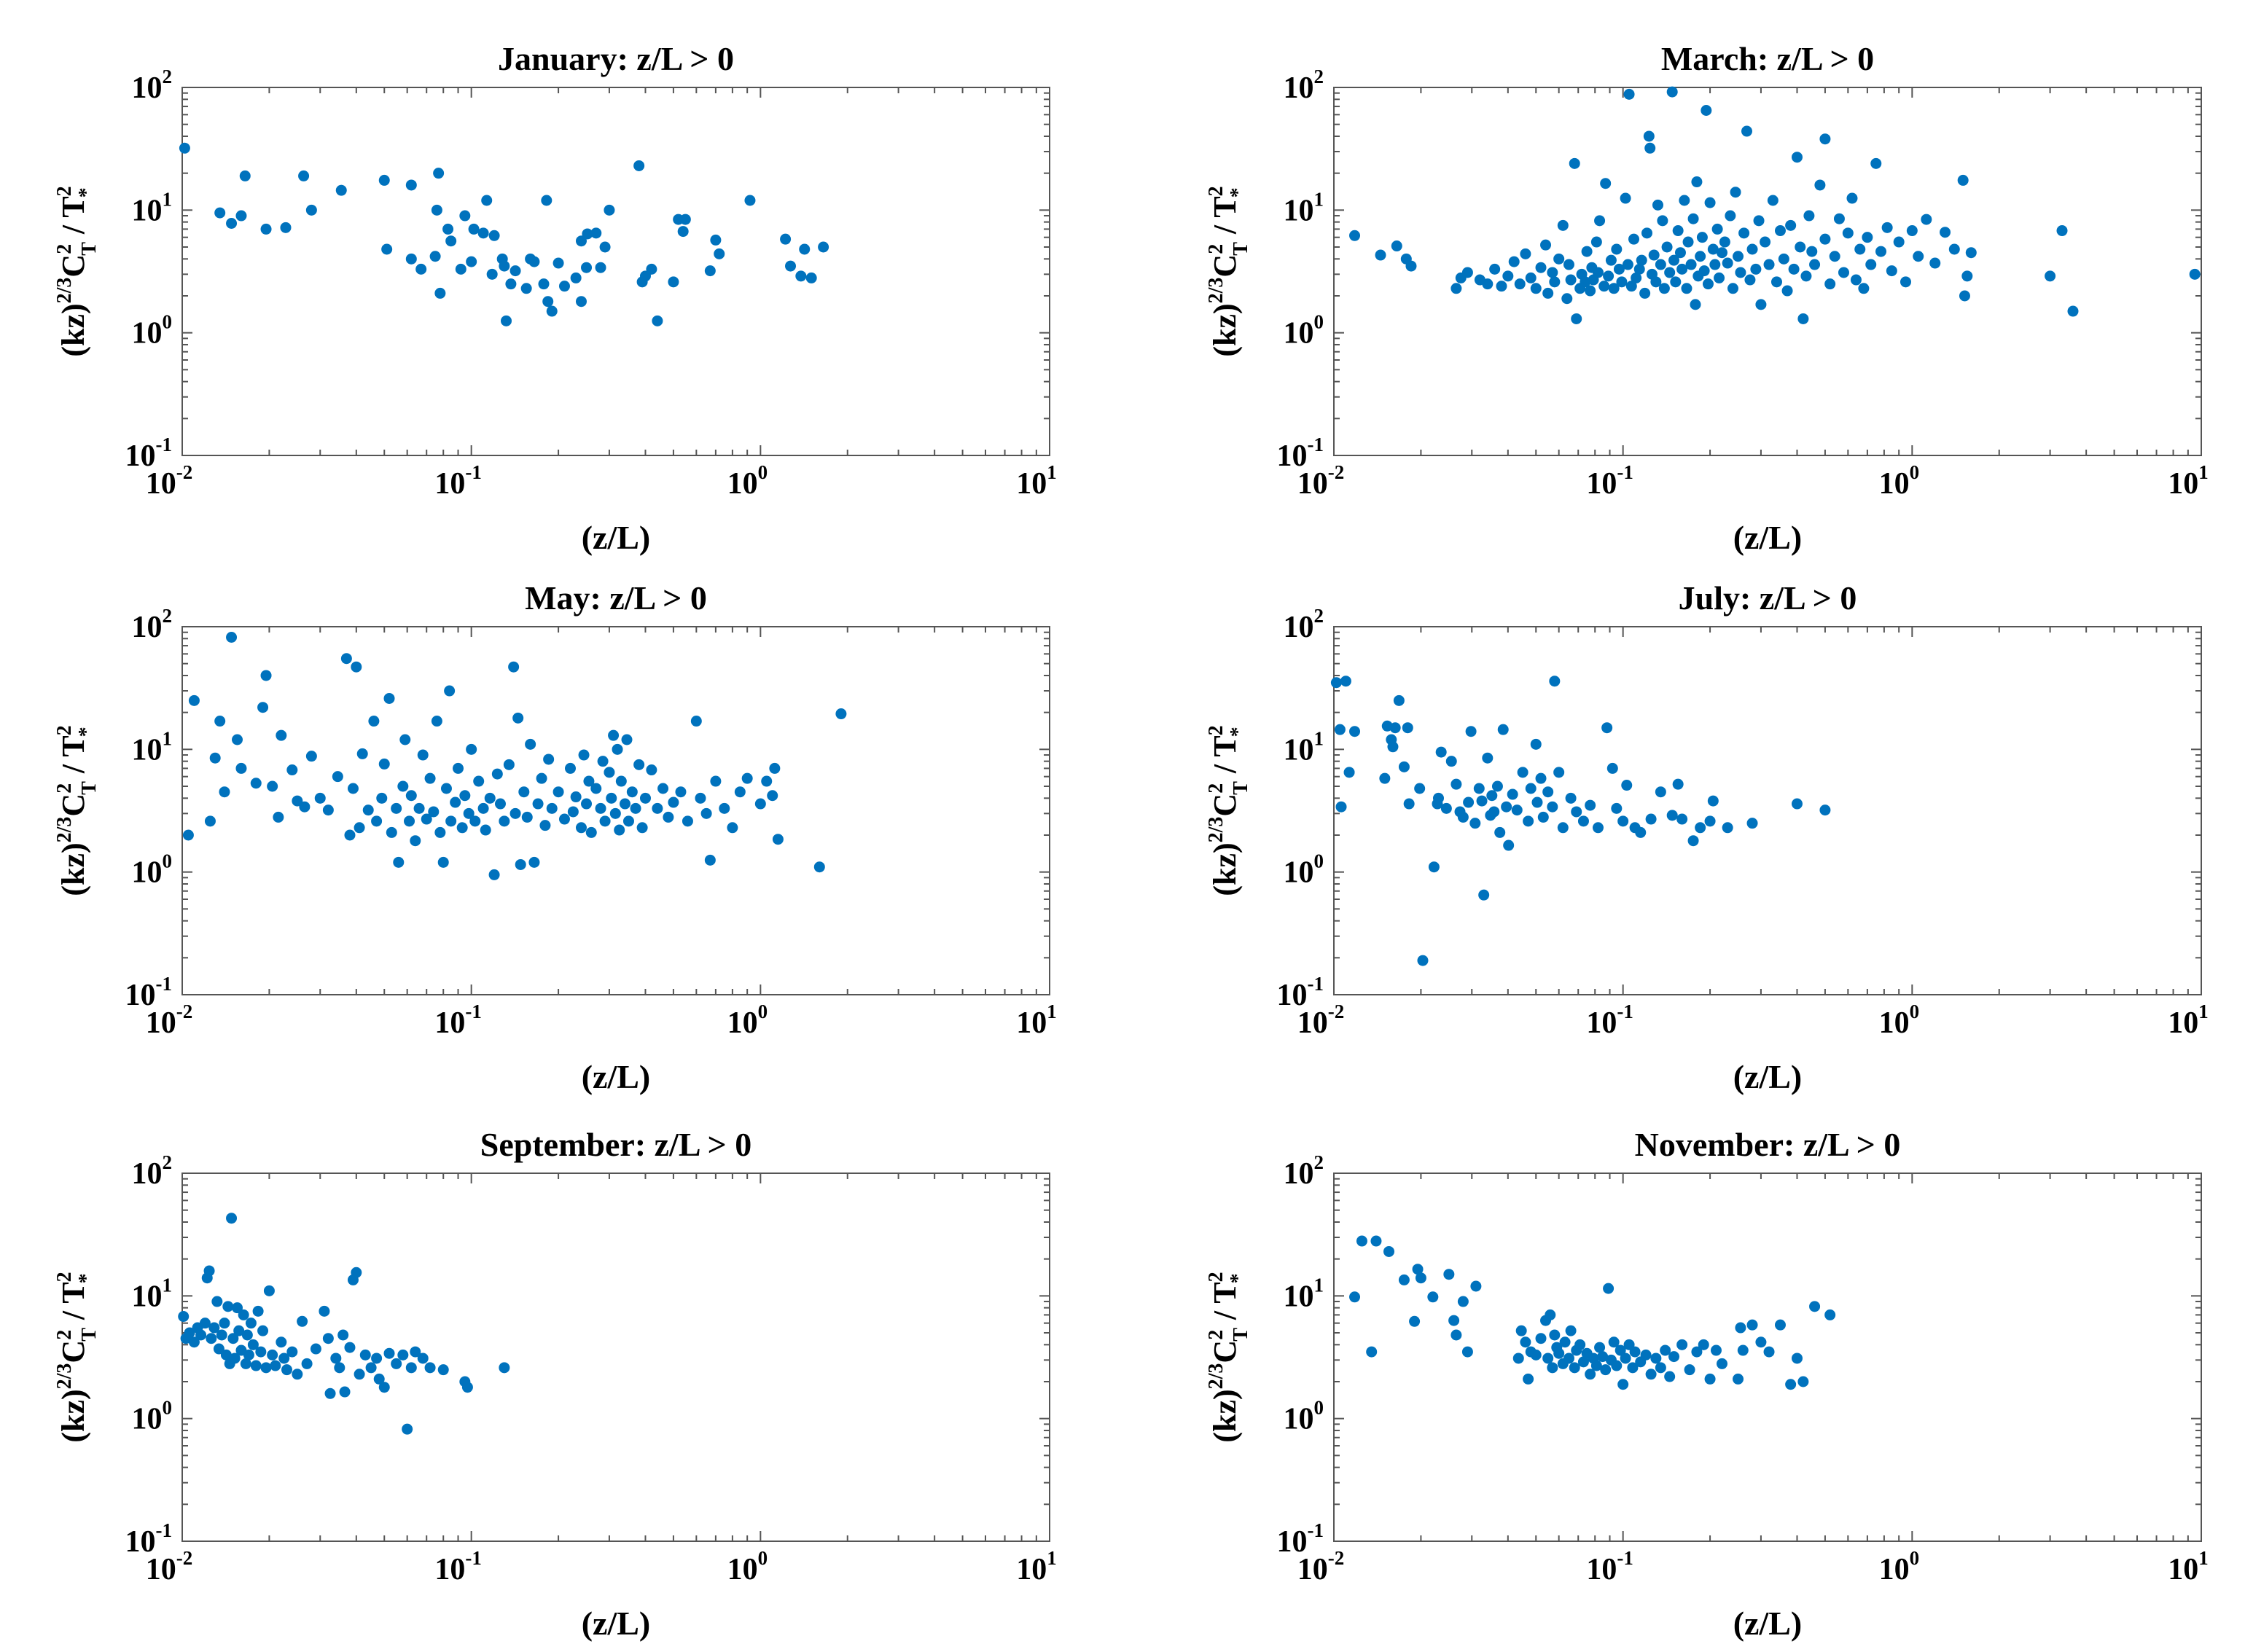 The image size is (2245, 1652). I want to click on x-tick-label: 10¹, so click(2189, 1021).